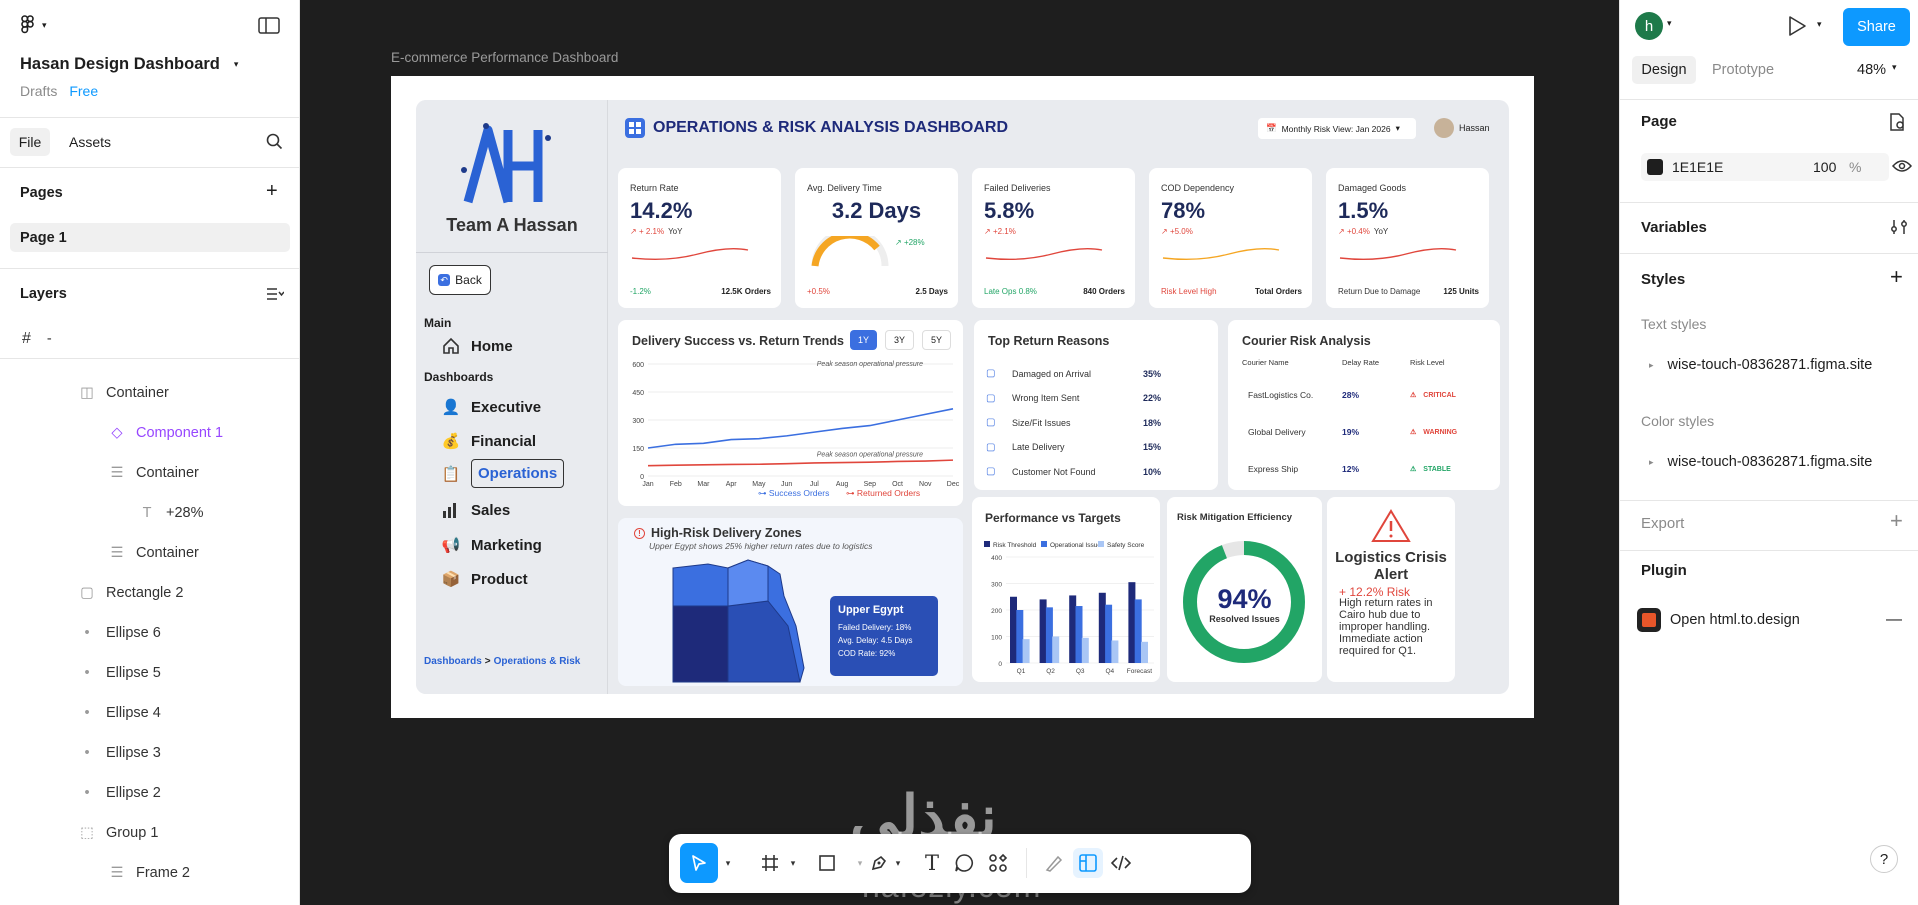 The width and height of the screenshot is (1918, 905). I want to click on main-menu-button: ▾, so click(33, 25).